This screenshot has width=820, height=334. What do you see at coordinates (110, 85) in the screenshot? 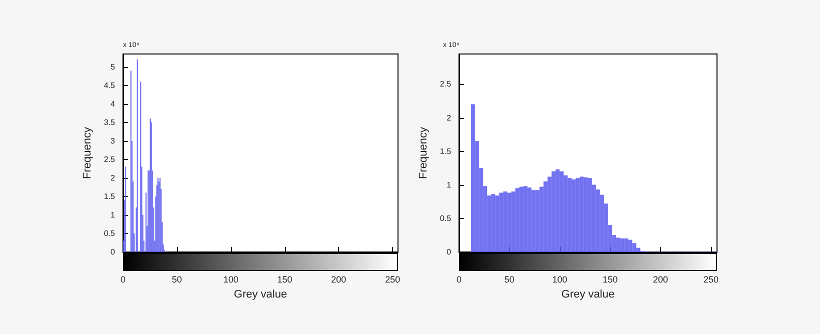
I see `y-tick-label: 4.5` at bounding box center [110, 85].